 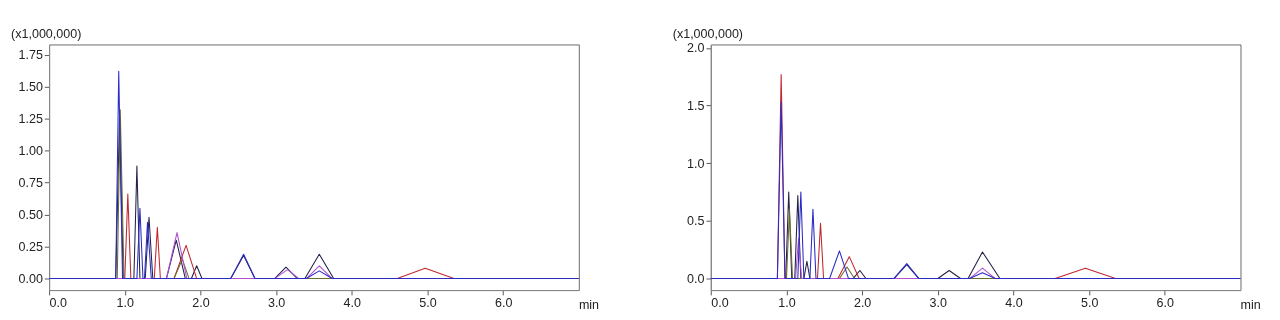 I want to click on y-tick-label: 0.75, so click(x=30, y=182).